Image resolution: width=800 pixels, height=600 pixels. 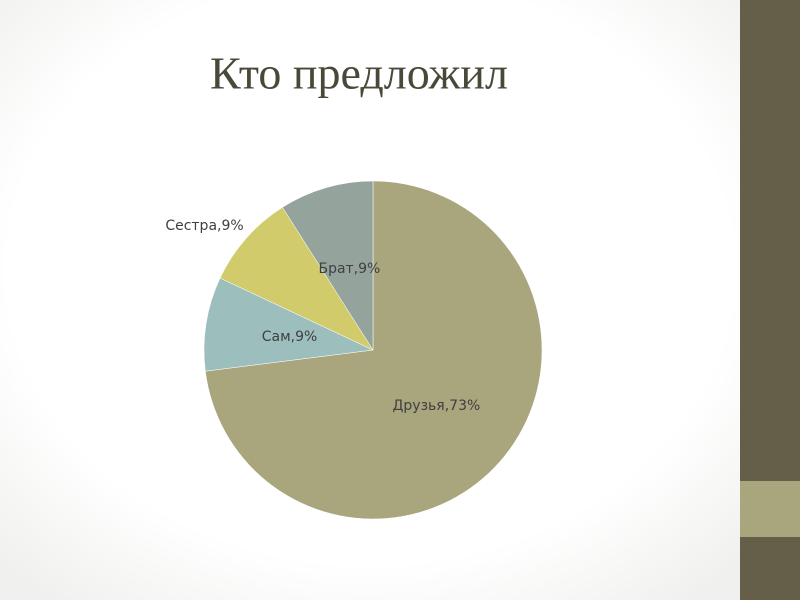 What do you see at coordinates (770, 509) in the screenshot?
I see `side-accent` at bounding box center [770, 509].